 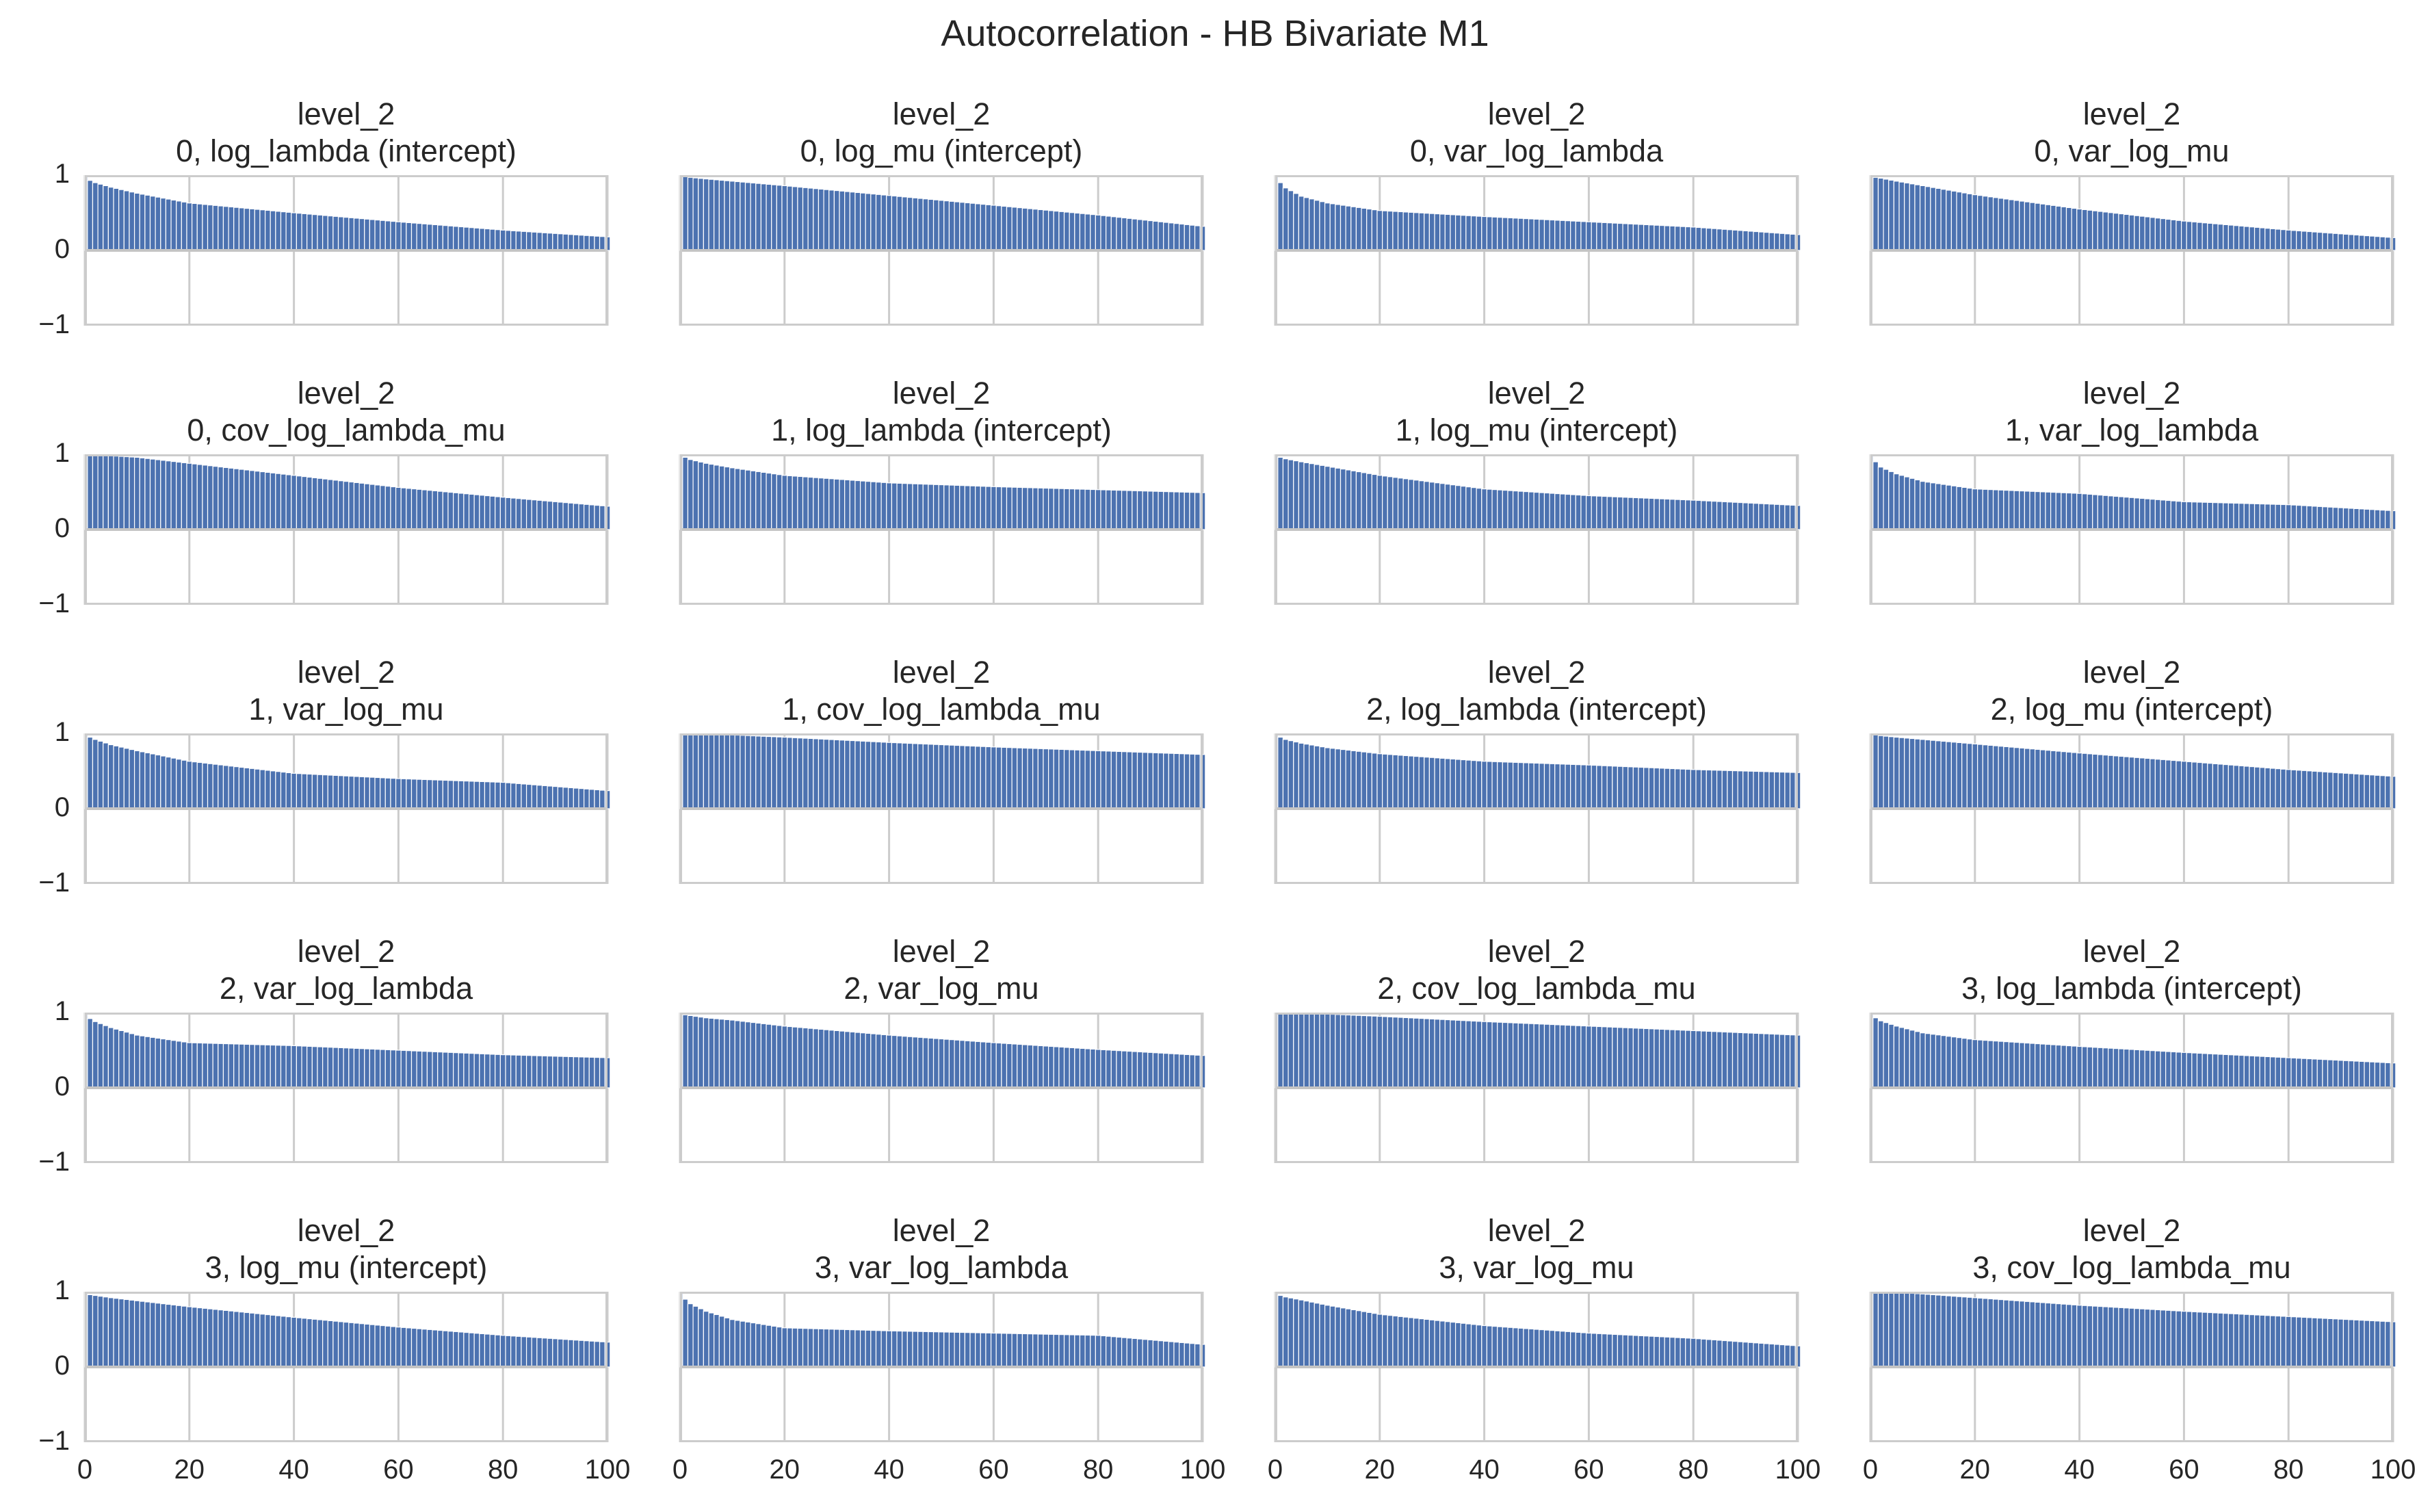 What do you see at coordinates (941, 988) in the screenshot?
I see `panel-subtitle: 2, var_log_mu` at bounding box center [941, 988].